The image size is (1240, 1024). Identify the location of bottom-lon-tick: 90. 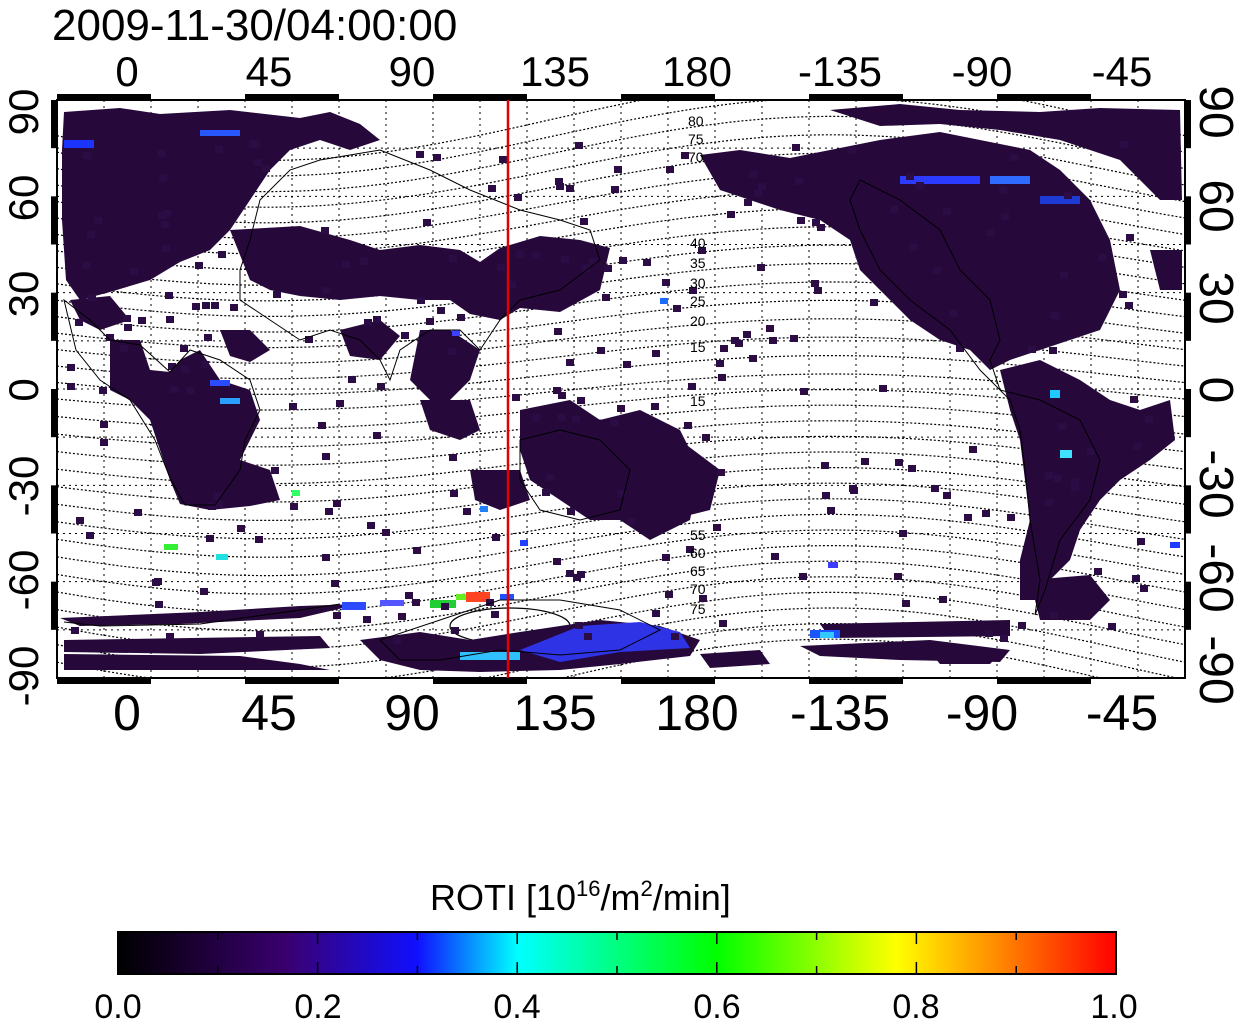
(412, 713).